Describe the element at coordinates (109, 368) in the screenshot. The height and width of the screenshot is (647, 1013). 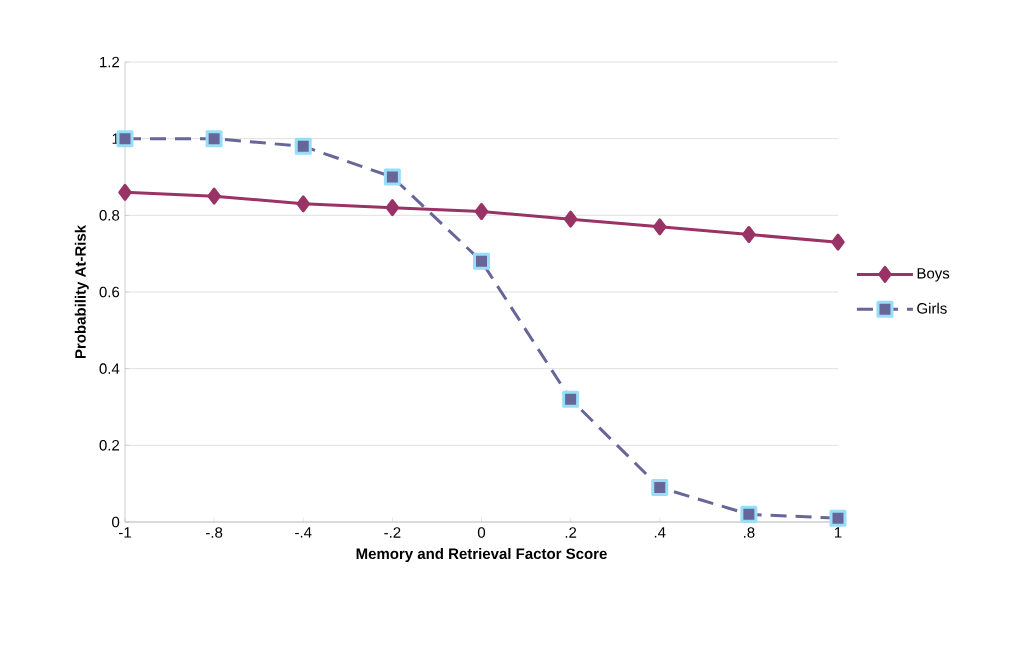
I see `y-tick-label: 0.4` at that location.